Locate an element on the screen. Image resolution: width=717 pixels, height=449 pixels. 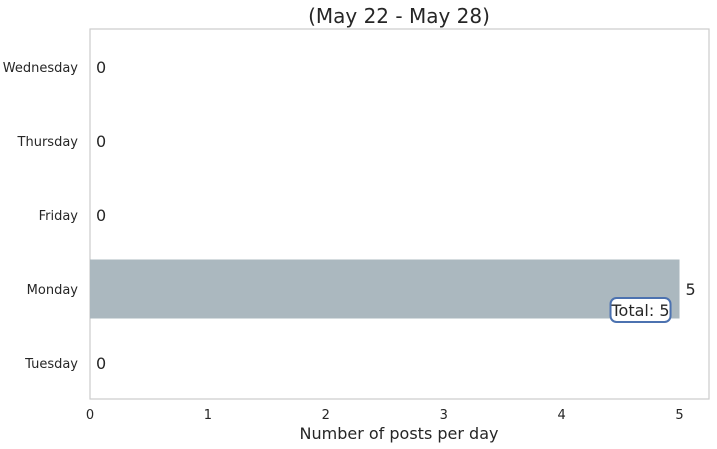
y-axis-tick-labels: Wednesday Thursday Friday Monday Tuesday is located at coordinates (41, 216).